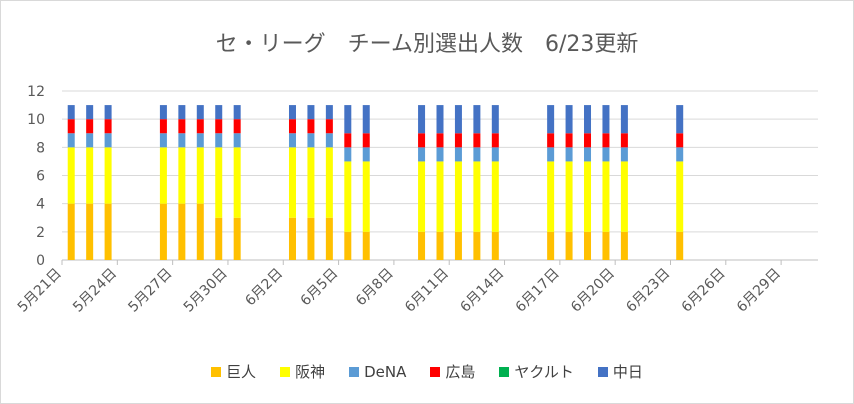 Image resolution: width=854 pixels, height=404 pixels. I want to click on y-tick-label: 8, so click(40, 148).